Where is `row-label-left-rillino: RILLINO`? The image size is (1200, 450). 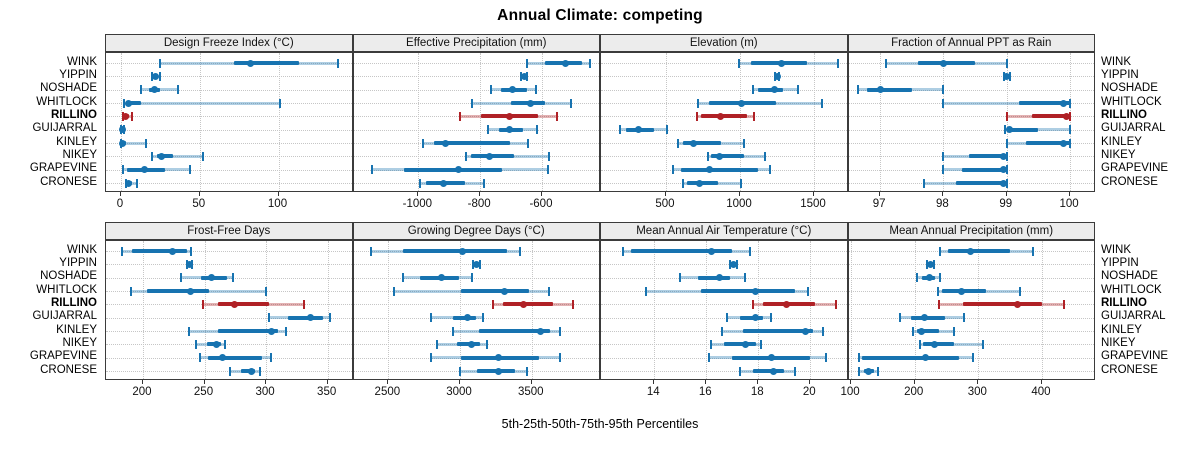 row-label-left-rillino: RILLINO is located at coordinates (74, 302).